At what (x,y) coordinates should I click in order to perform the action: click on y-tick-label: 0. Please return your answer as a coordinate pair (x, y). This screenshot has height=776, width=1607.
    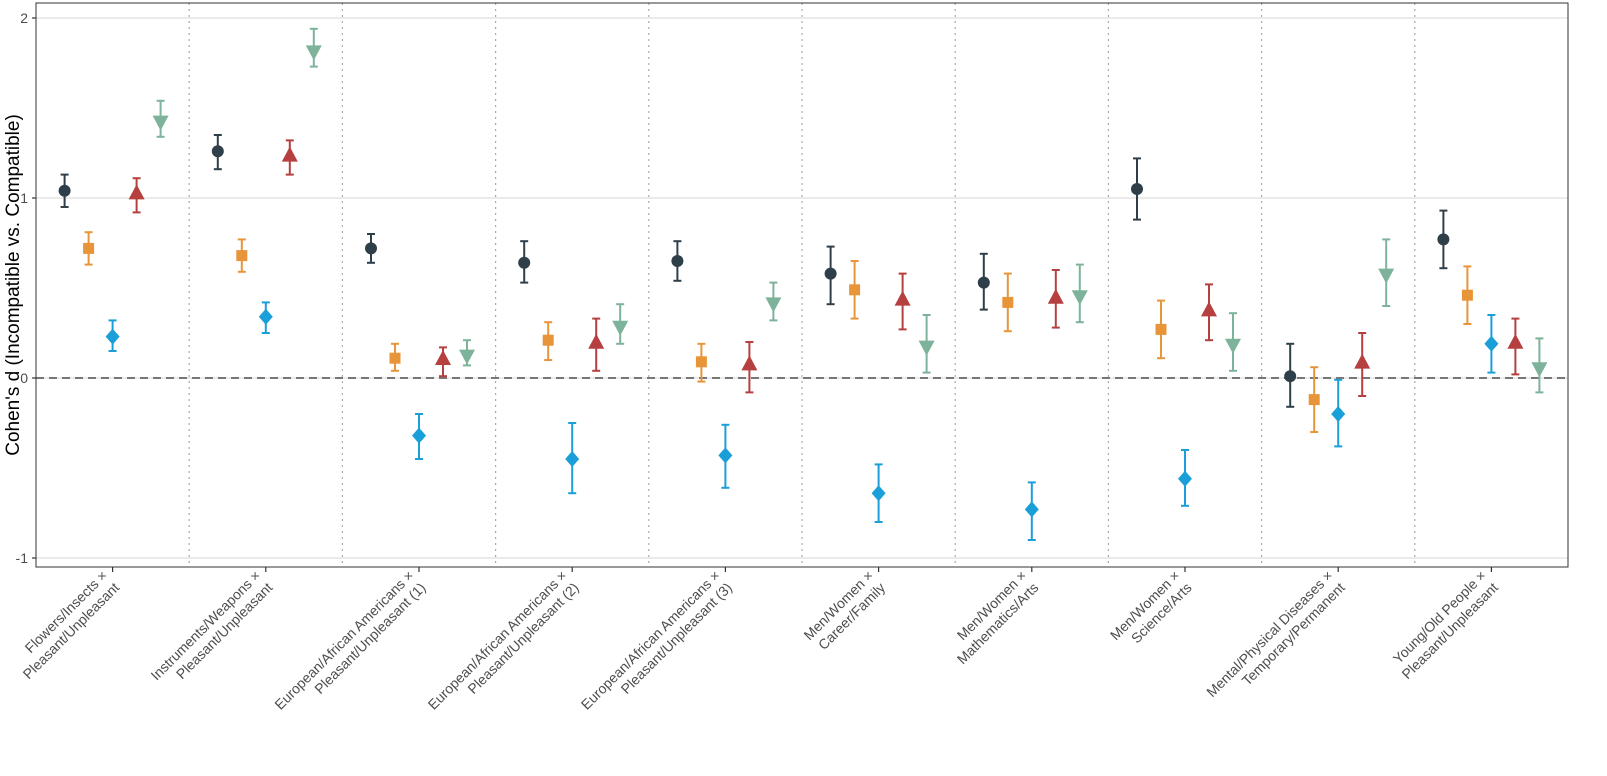
    Looking at the image, I should click on (24, 378).